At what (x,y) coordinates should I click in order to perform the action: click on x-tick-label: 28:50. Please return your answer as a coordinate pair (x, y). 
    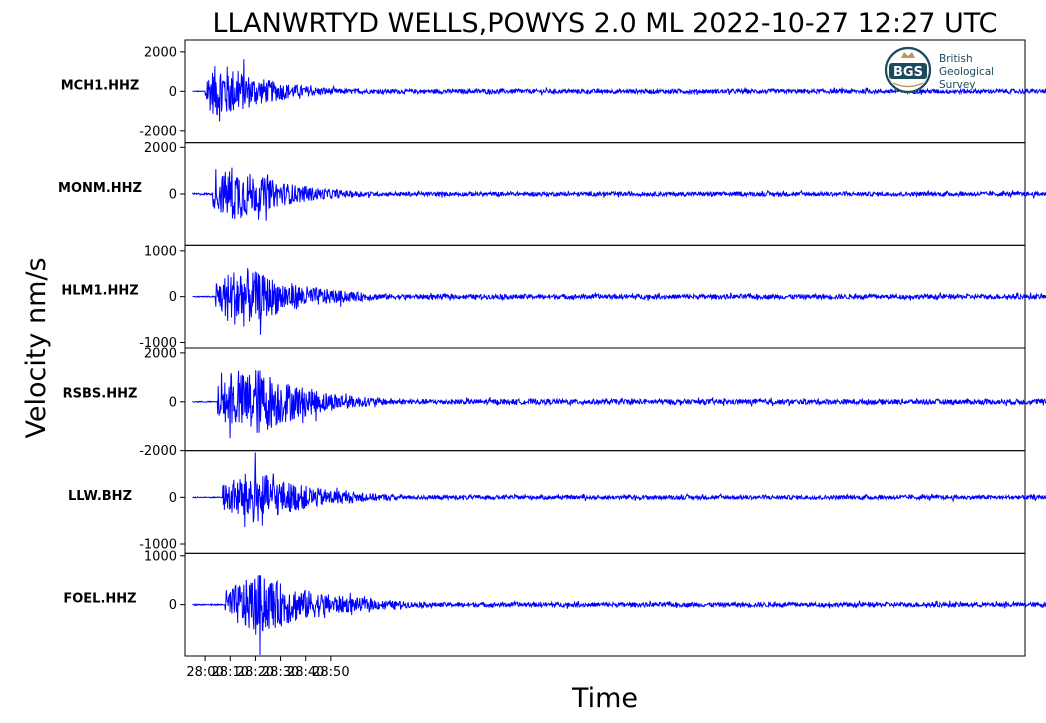
    Looking at the image, I should click on (330, 672).